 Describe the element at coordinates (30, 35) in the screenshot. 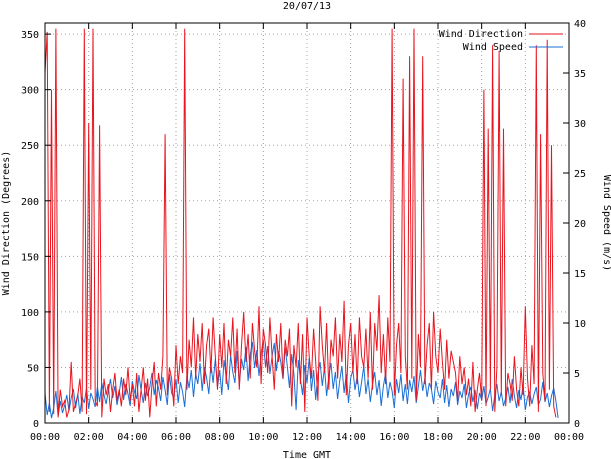

I see `left-tick-label: 350` at that location.